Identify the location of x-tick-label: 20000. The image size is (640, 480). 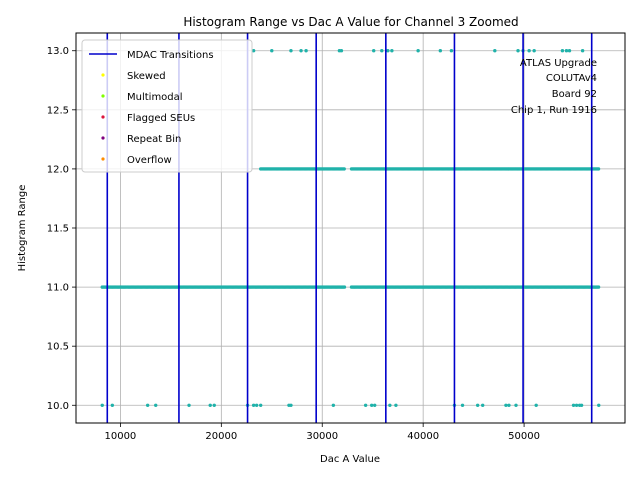
(221, 436).